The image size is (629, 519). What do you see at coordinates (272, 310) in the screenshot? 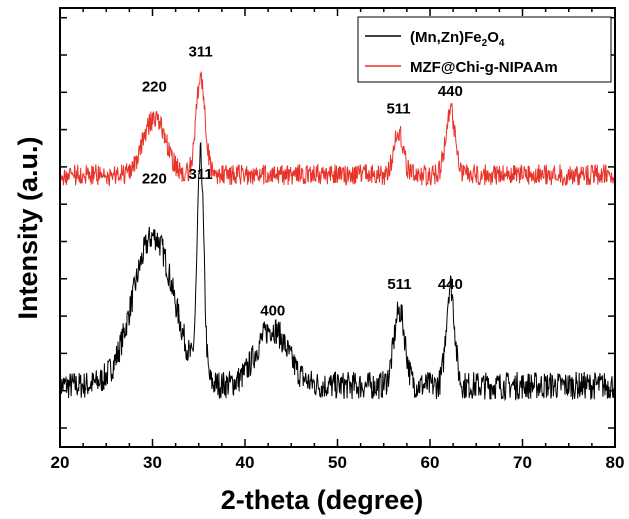
I see `peak-label: 400` at bounding box center [272, 310].